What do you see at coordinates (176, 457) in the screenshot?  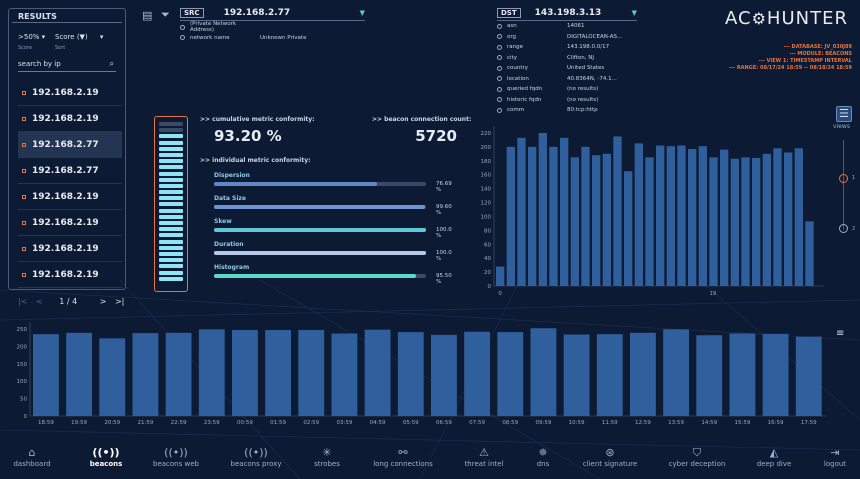 I see `nav-beacons-web: ((•)) beacons web` at bounding box center [176, 457].